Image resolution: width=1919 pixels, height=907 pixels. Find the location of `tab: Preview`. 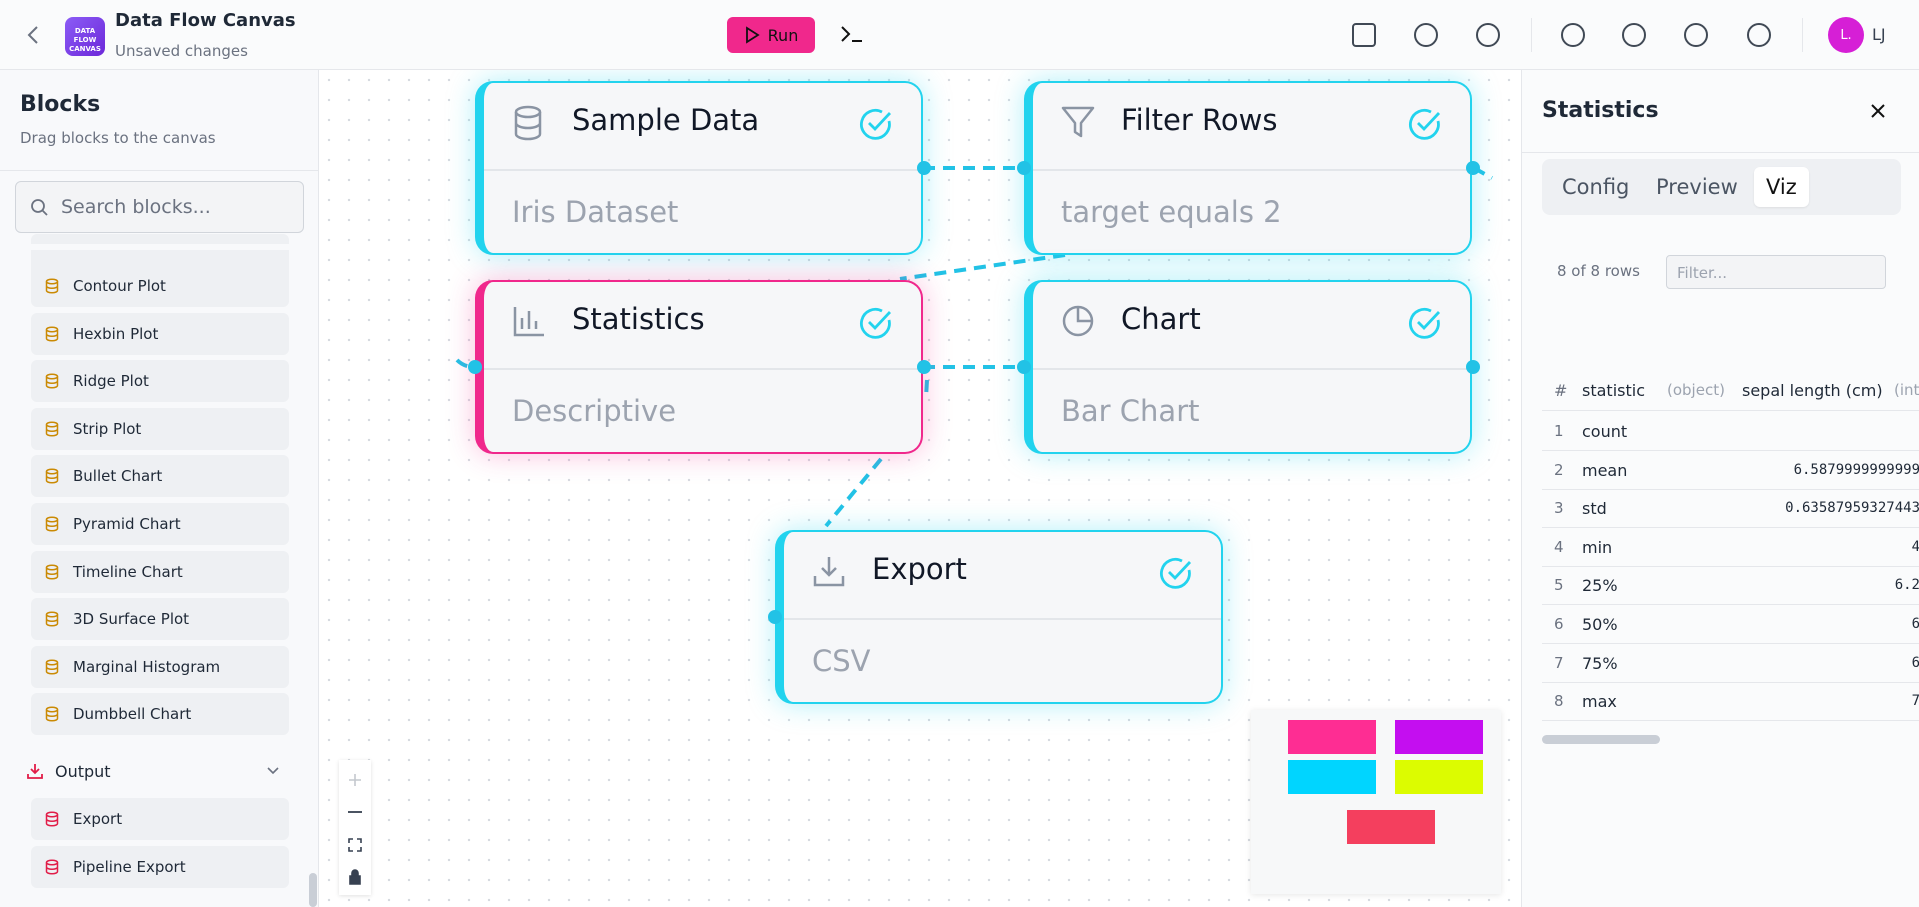

tab: Preview is located at coordinates (1697, 187).